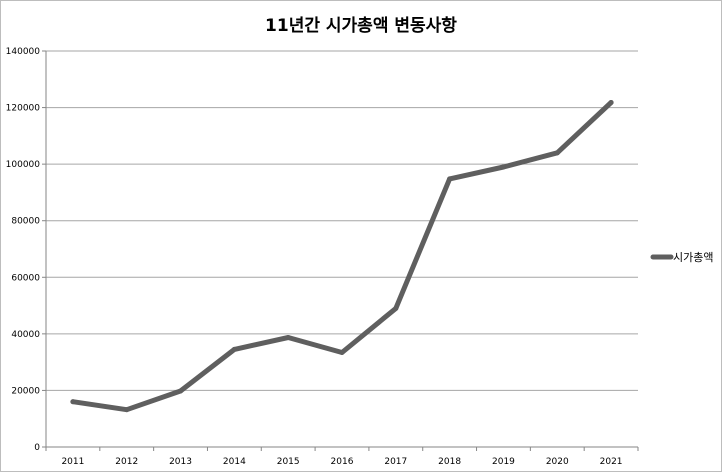  I want to click on chart-title: 11년간 시가총액 변동사항, so click(361, 26).